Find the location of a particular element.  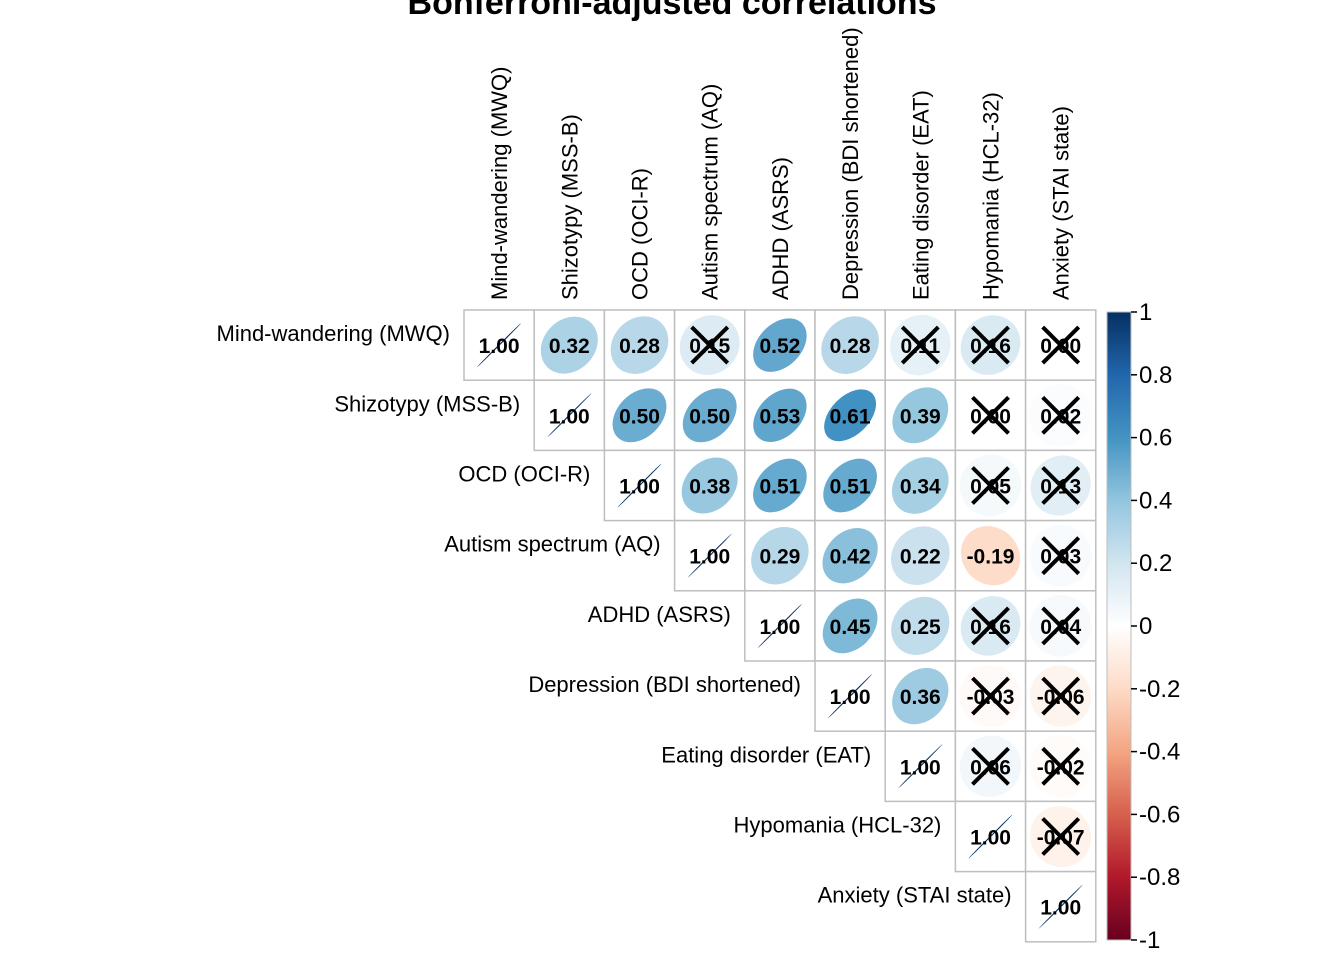

chart-title: Bonferroni-adjusted correlations is located at coordinates (672, 11).